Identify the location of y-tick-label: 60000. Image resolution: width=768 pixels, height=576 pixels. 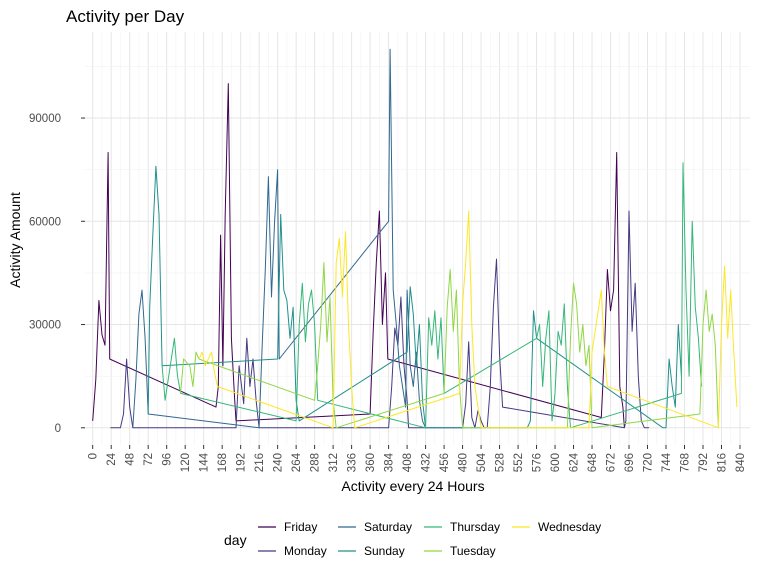
(45, 222).